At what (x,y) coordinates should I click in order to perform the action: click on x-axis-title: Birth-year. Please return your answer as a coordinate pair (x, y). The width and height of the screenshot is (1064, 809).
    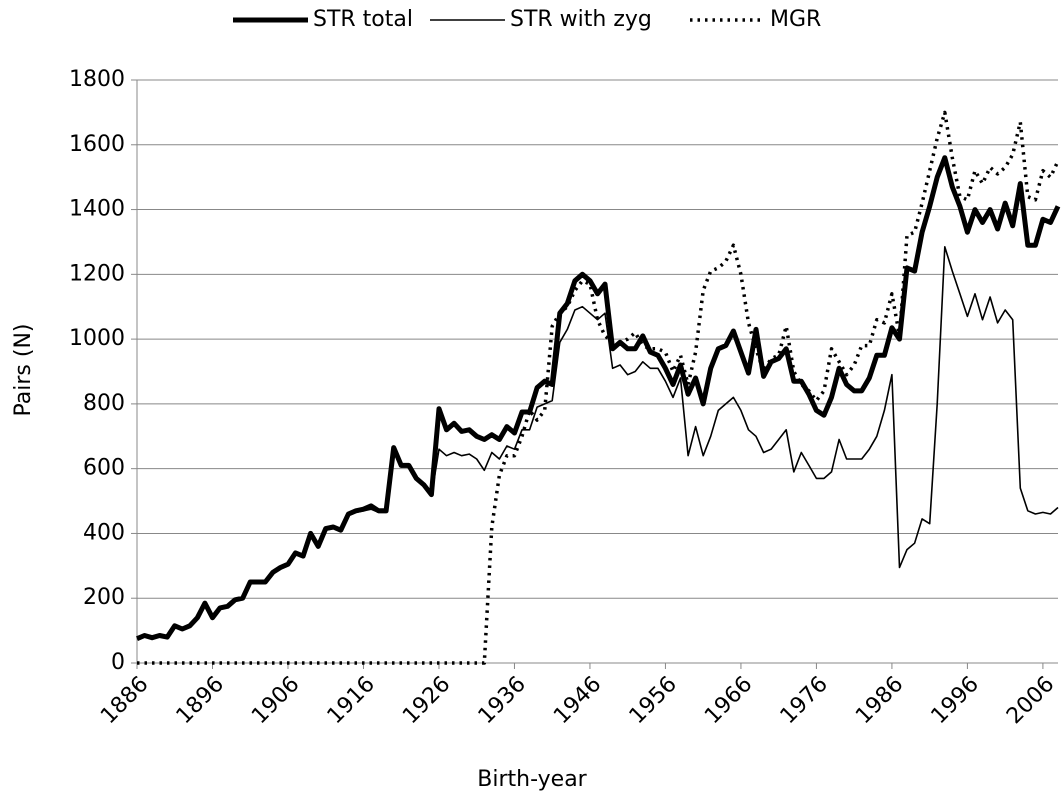
    Looking at the image, I should click on (532, 779).